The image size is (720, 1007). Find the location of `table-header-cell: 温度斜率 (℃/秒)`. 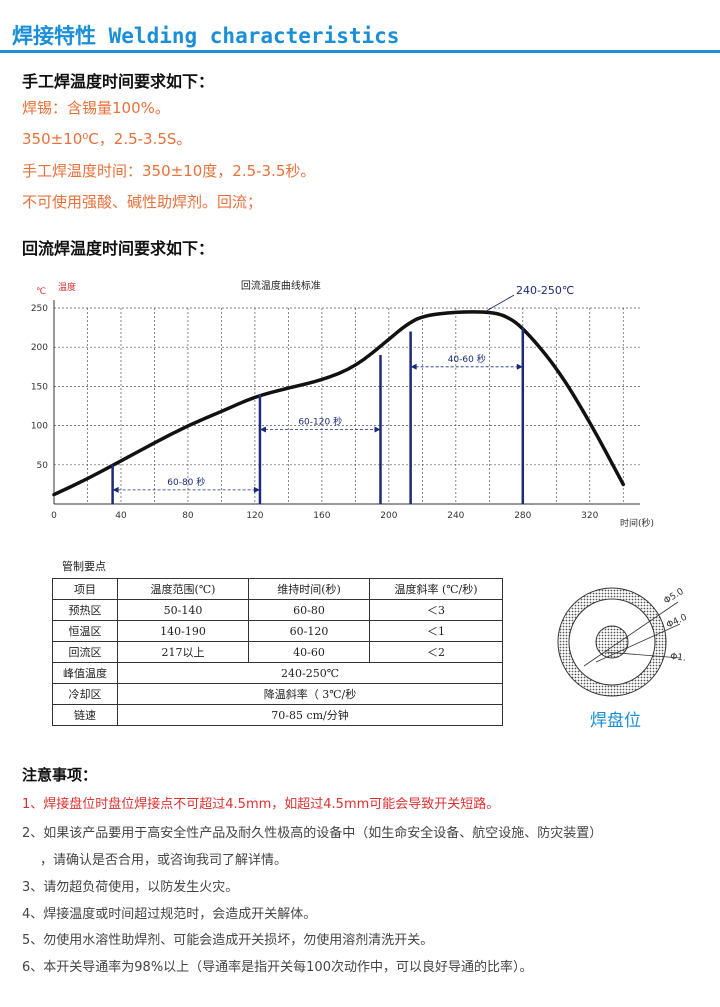

table-header-cell: 温度斜率 (℃/秒) is located at coordinates (436, 589).